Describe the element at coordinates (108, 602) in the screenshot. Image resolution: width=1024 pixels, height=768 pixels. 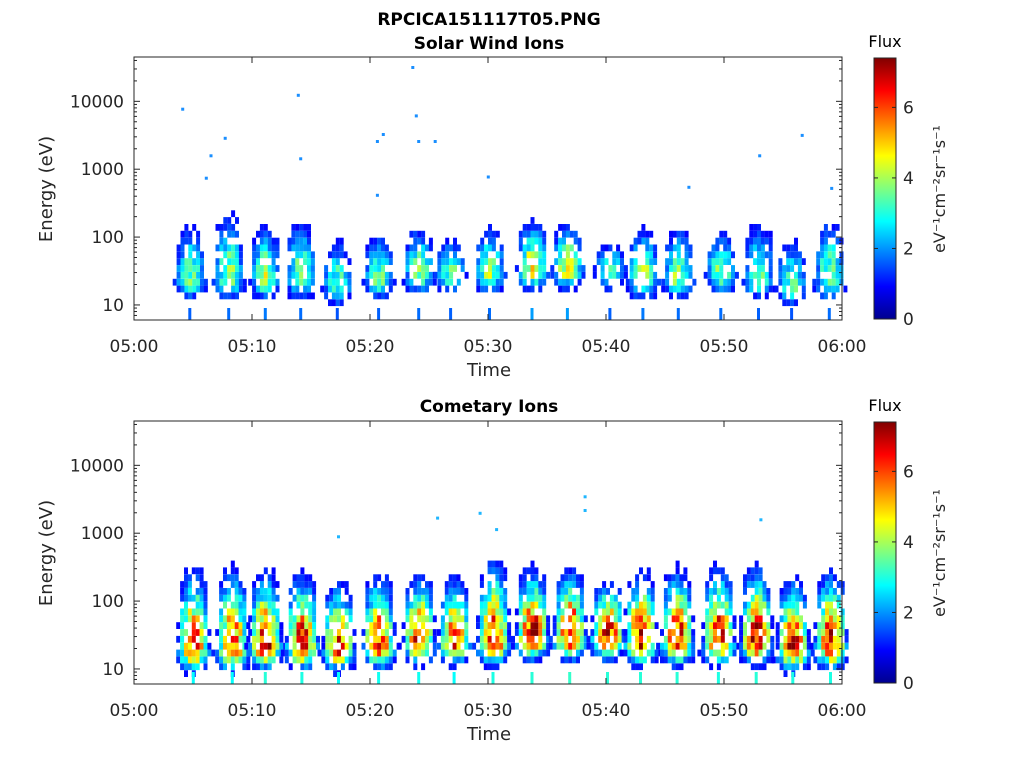
I see `y-tick-label: 100` at that location.